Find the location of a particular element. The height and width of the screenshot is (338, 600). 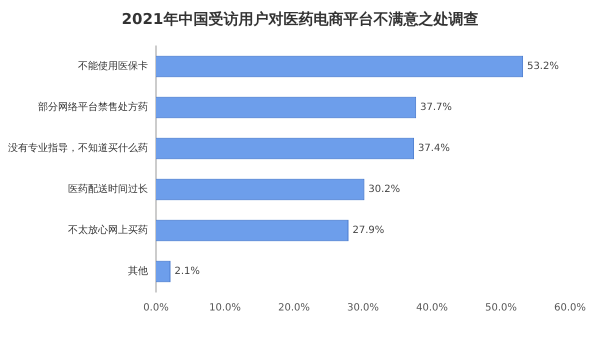

x-tick-label: 0.0% is located at coordinates (156, 308).